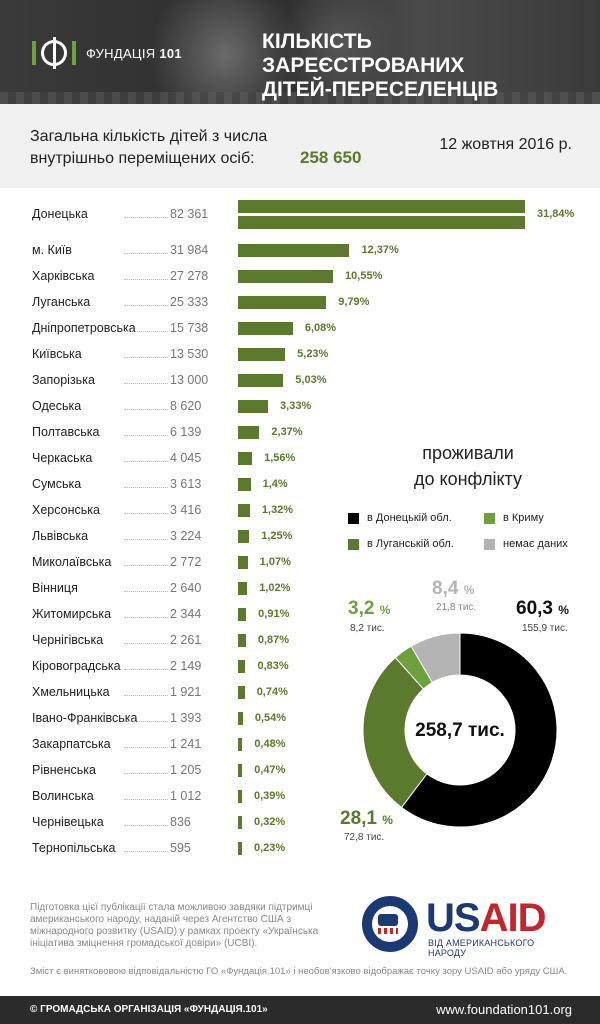  I want to click on bar-percent-label: 3,33%, so click(296, 406).